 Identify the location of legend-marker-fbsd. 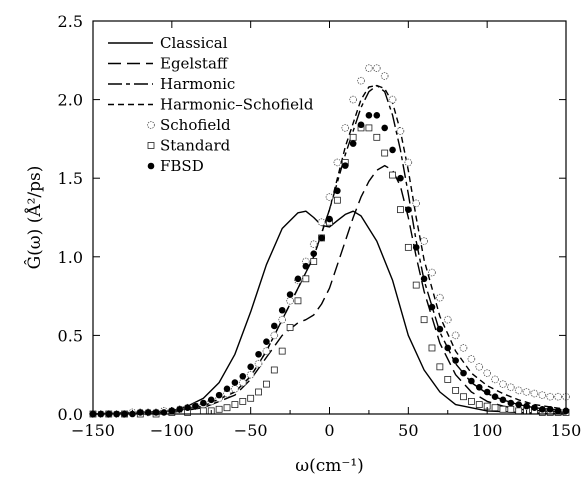
(151, 166).